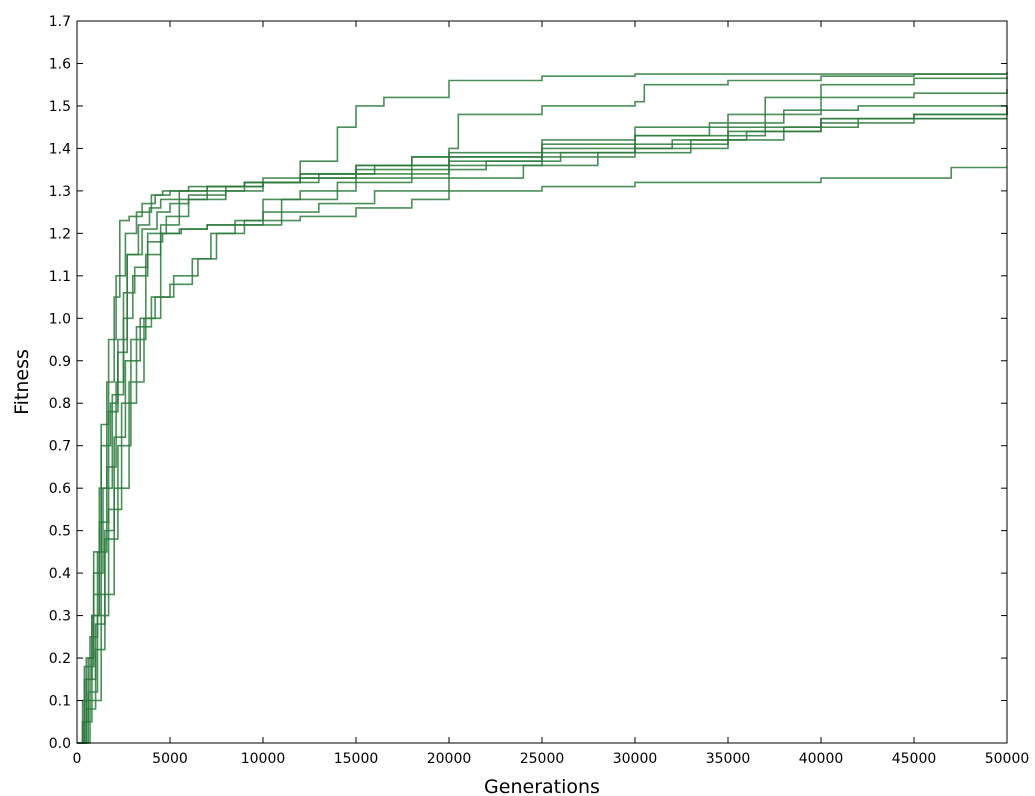 This screenshot has width=1035, height=796. I want to click on x-tick-label: 10000, so click(263, 759).